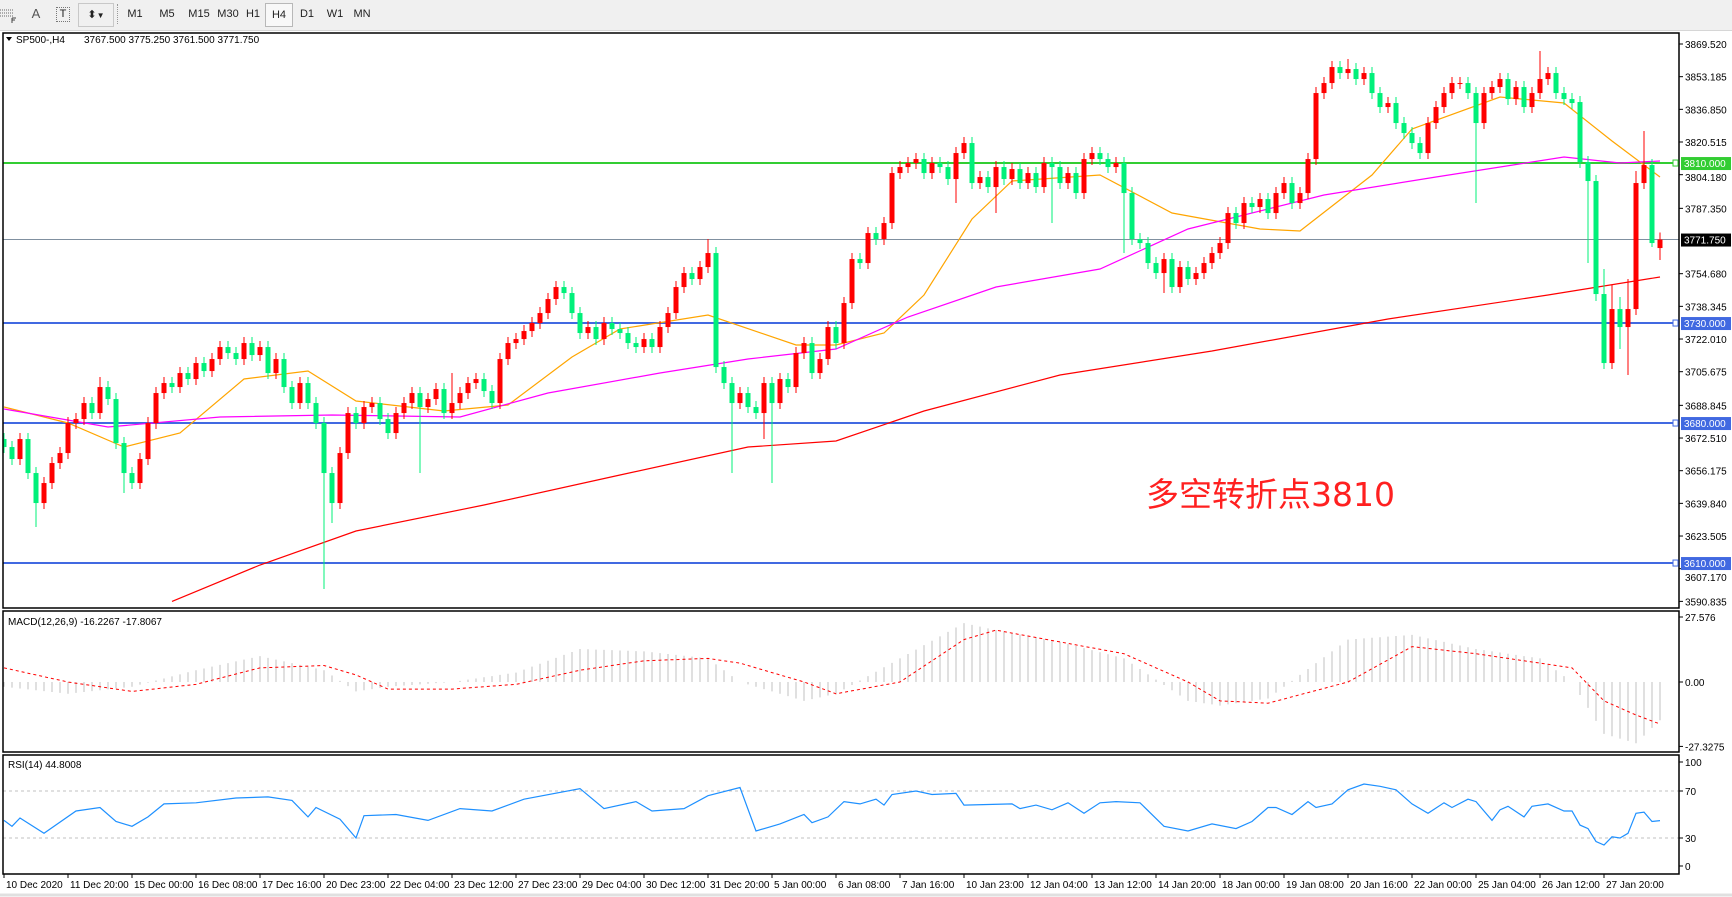 Image resolution: width=1732 pixels, height=897 pixels. What do you see at coordinates (832, 814) in the screenshot?
I see `rsi-line` at bounding box center [832, 814].